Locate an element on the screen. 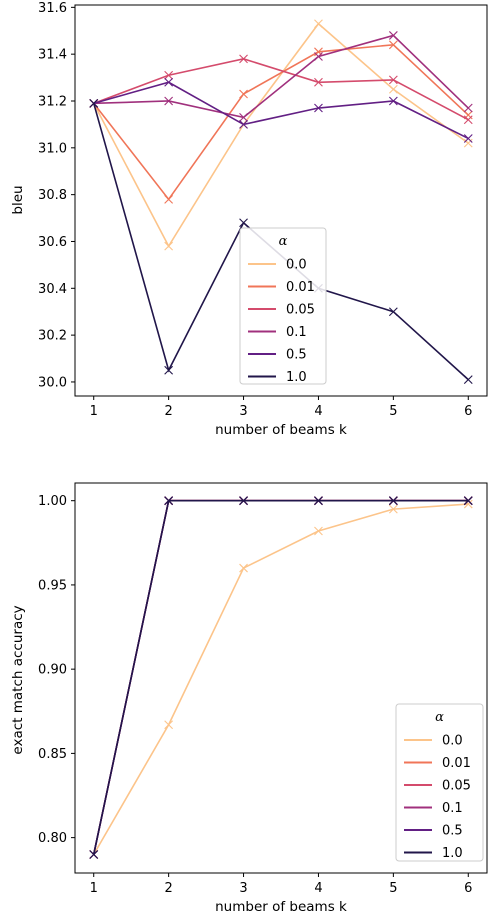 The height and width of the screenshot is (916, 488). y-tick-label: 0.90 is located at coordinates (52, 670).